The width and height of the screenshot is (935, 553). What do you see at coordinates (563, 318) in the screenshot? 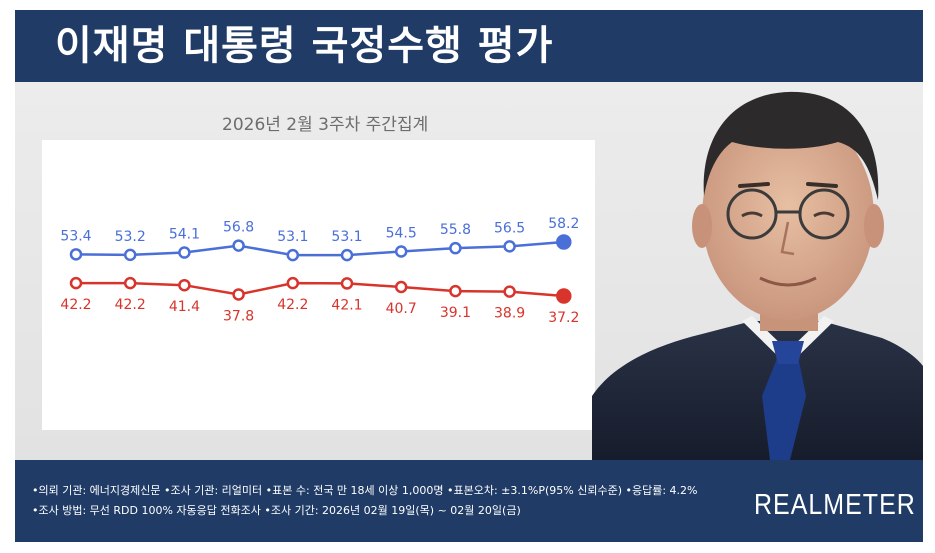
I see `data-label-1-9: 37.2` at bounding box center [563, 318].